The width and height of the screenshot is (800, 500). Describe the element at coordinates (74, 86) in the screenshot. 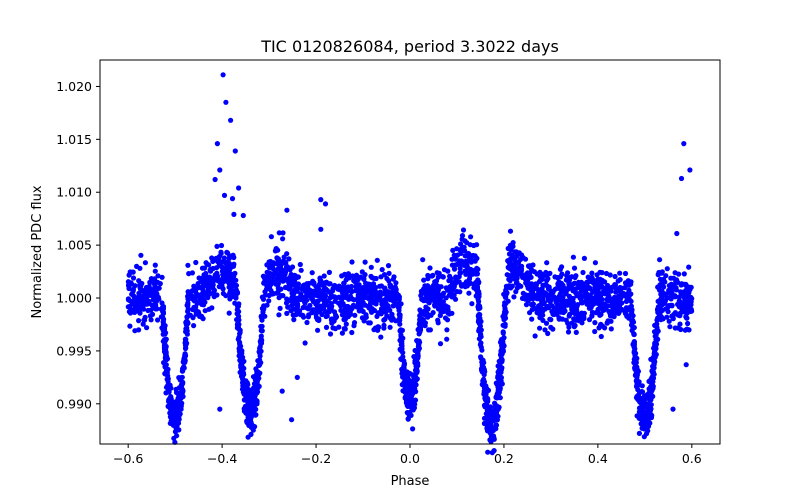

I see `y-tick-label: 1.020` at that location.